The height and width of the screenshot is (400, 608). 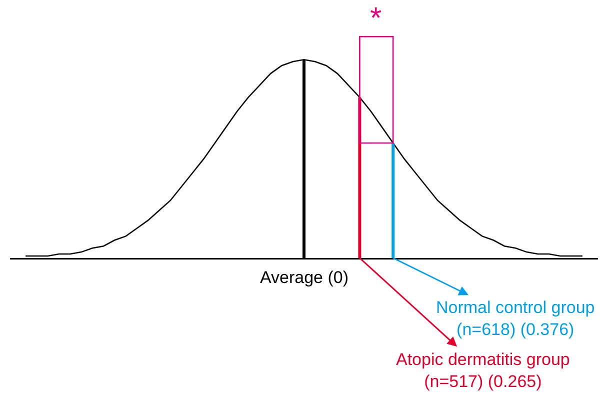 I want to click on text: Normal control group (n=618) (0.376), so click(x=515, y=319).